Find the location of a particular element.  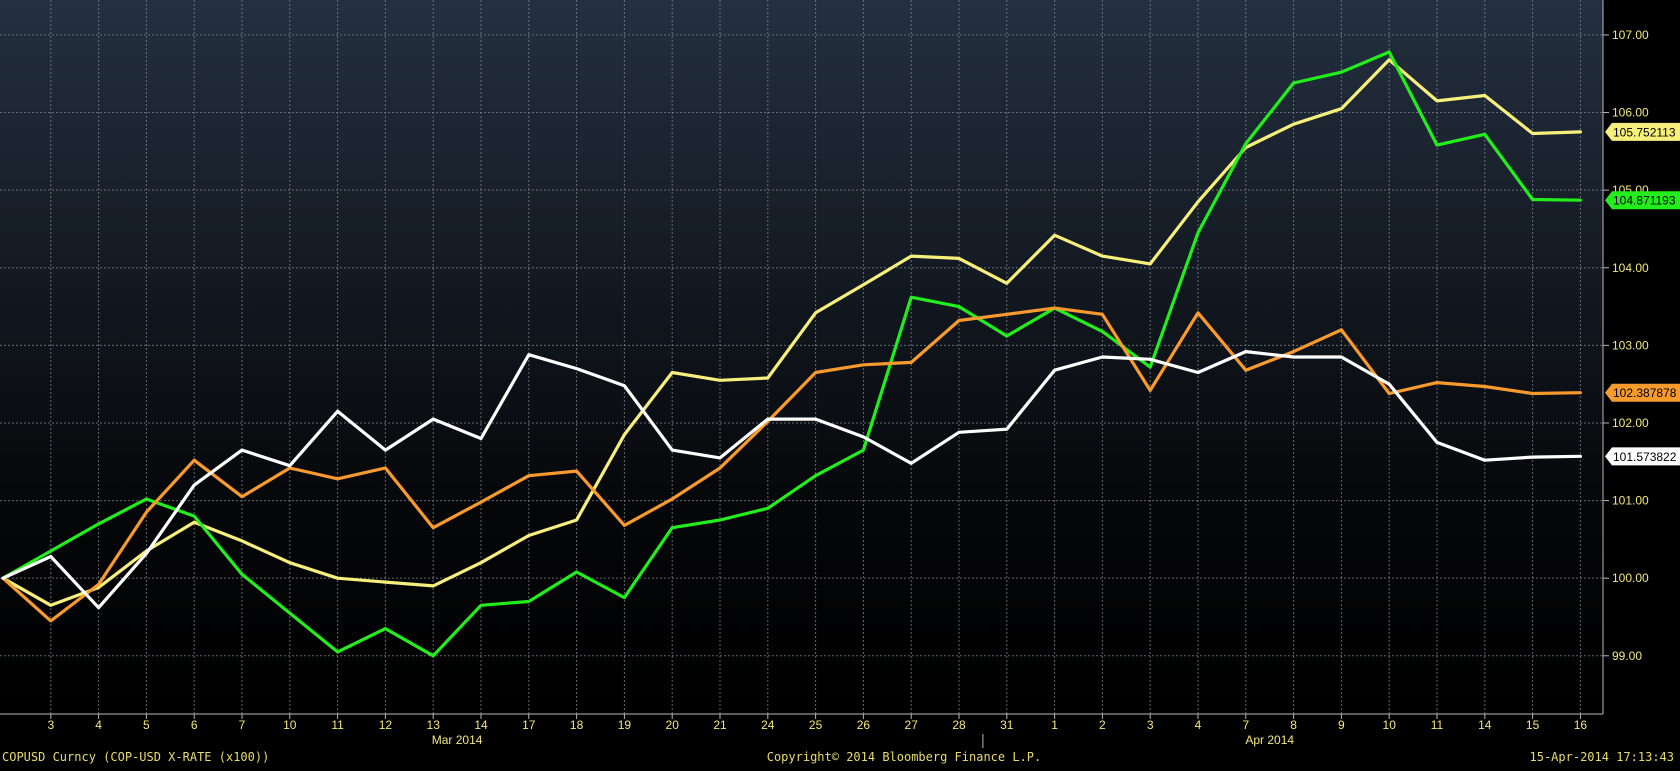

y-tick-label: 100.00 is located at coordinates (1630, 578).